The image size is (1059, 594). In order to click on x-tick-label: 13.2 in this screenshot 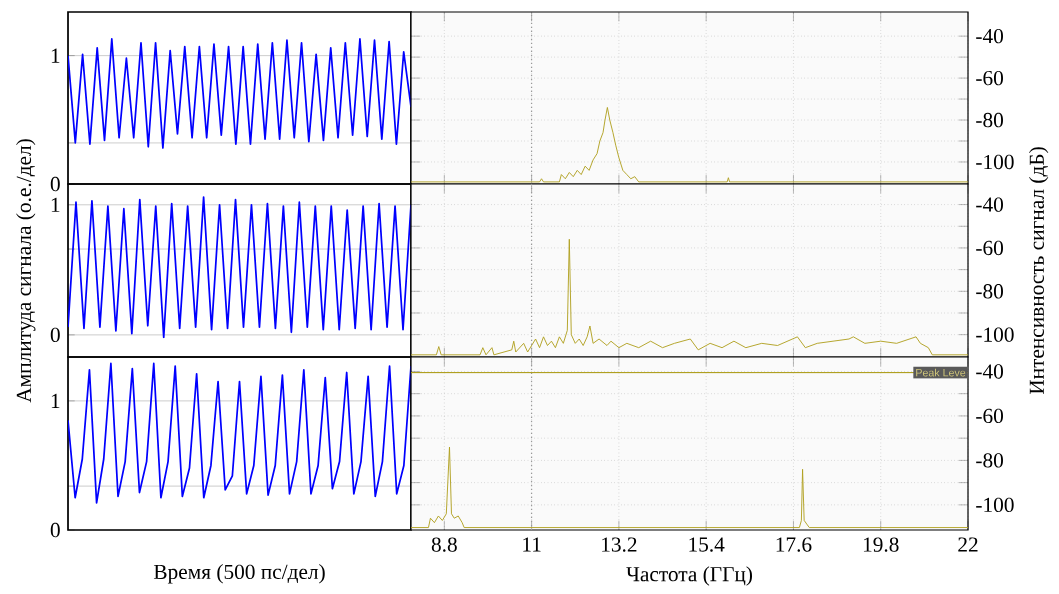, I will do `click(619, 544)`.